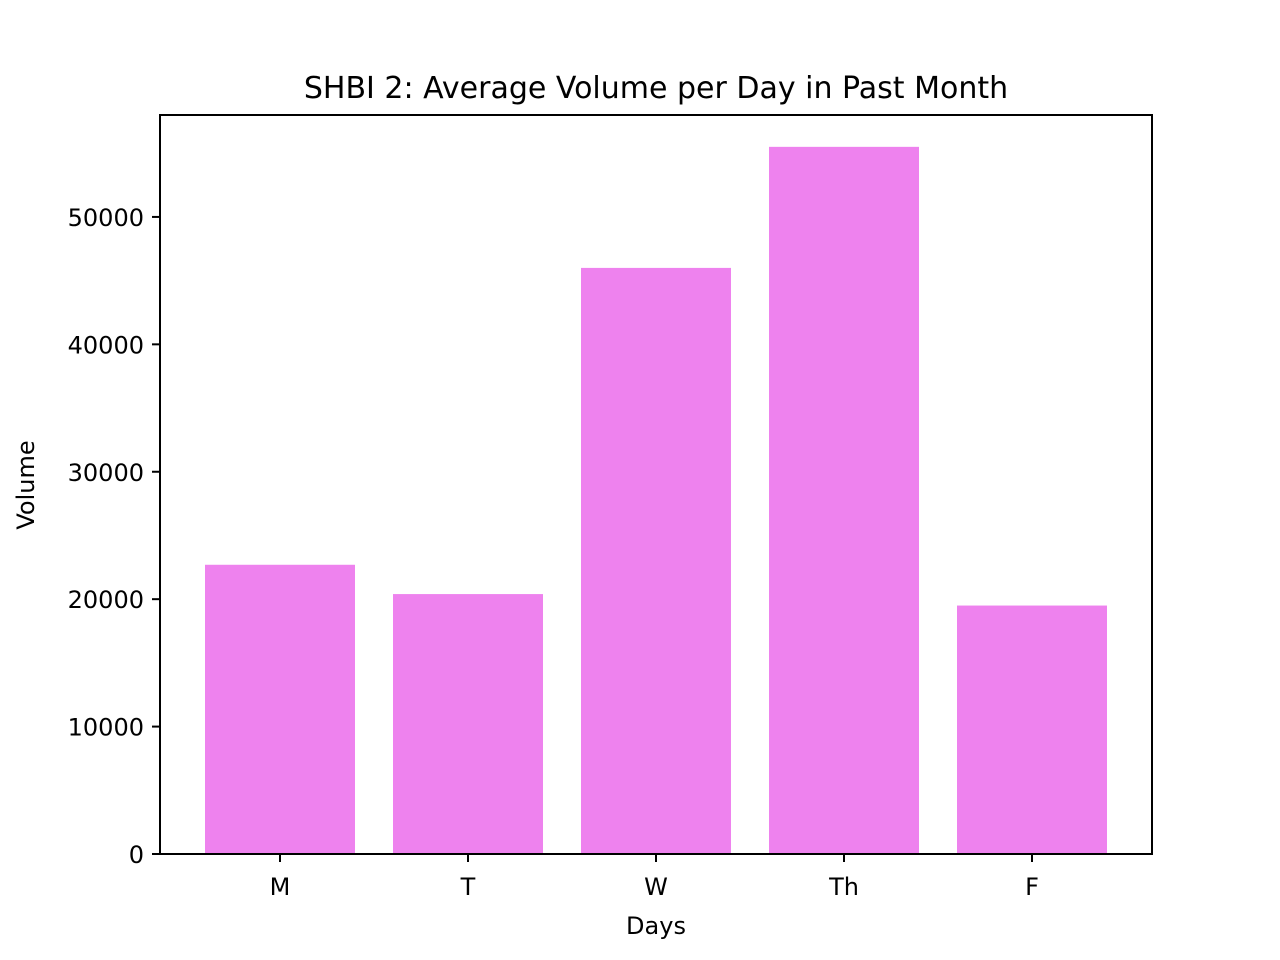  Describe the element at coordinates (656, 560) in the screenshot. I see `bar-w` at that location.